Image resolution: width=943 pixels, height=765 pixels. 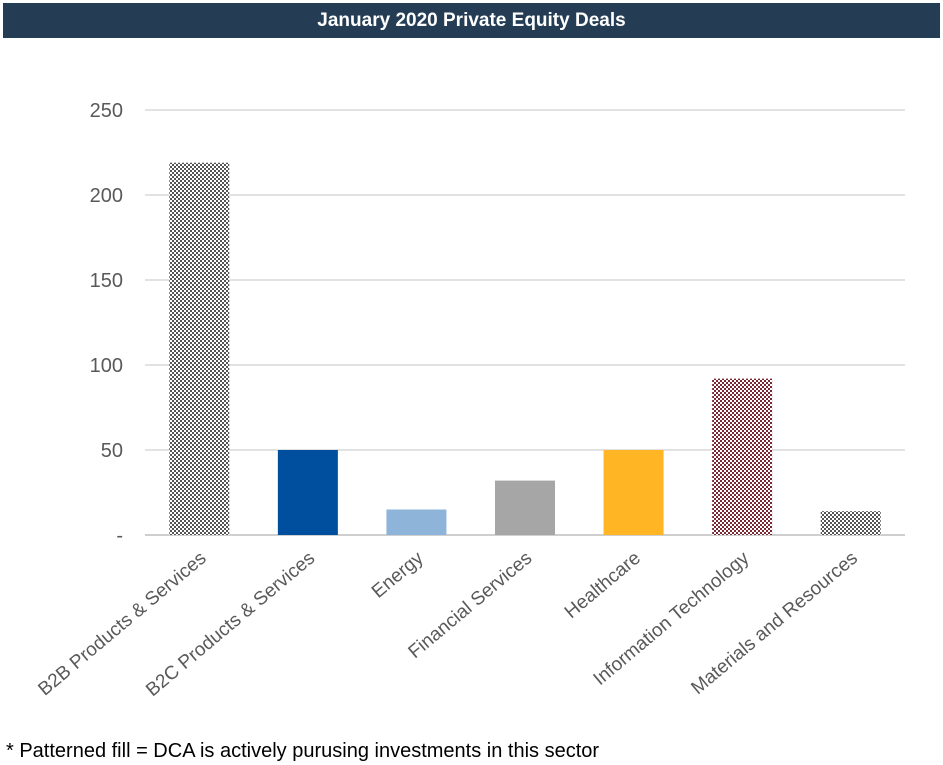 I want to click on y-tick-label: 50, so click(x=112, y=451).